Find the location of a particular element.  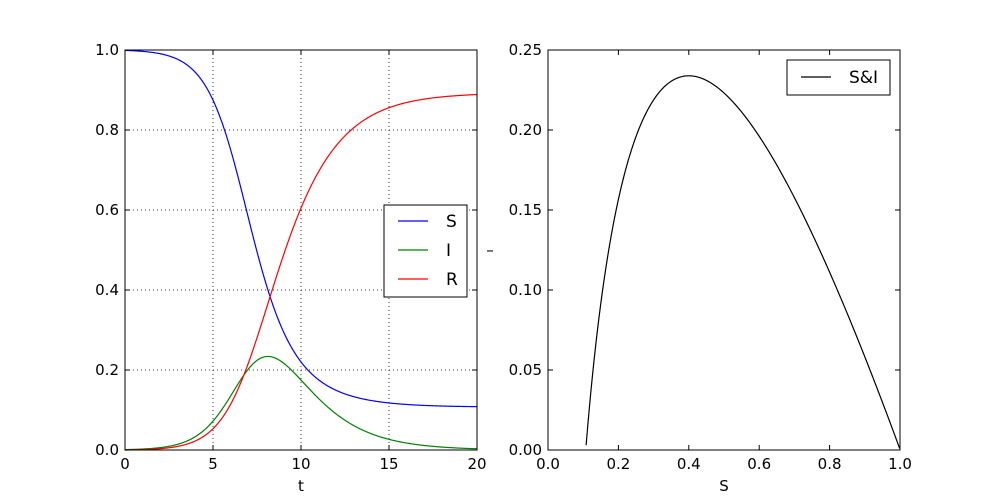

right-x-tick-label: 0.6 is located at coordinates (759, 464).